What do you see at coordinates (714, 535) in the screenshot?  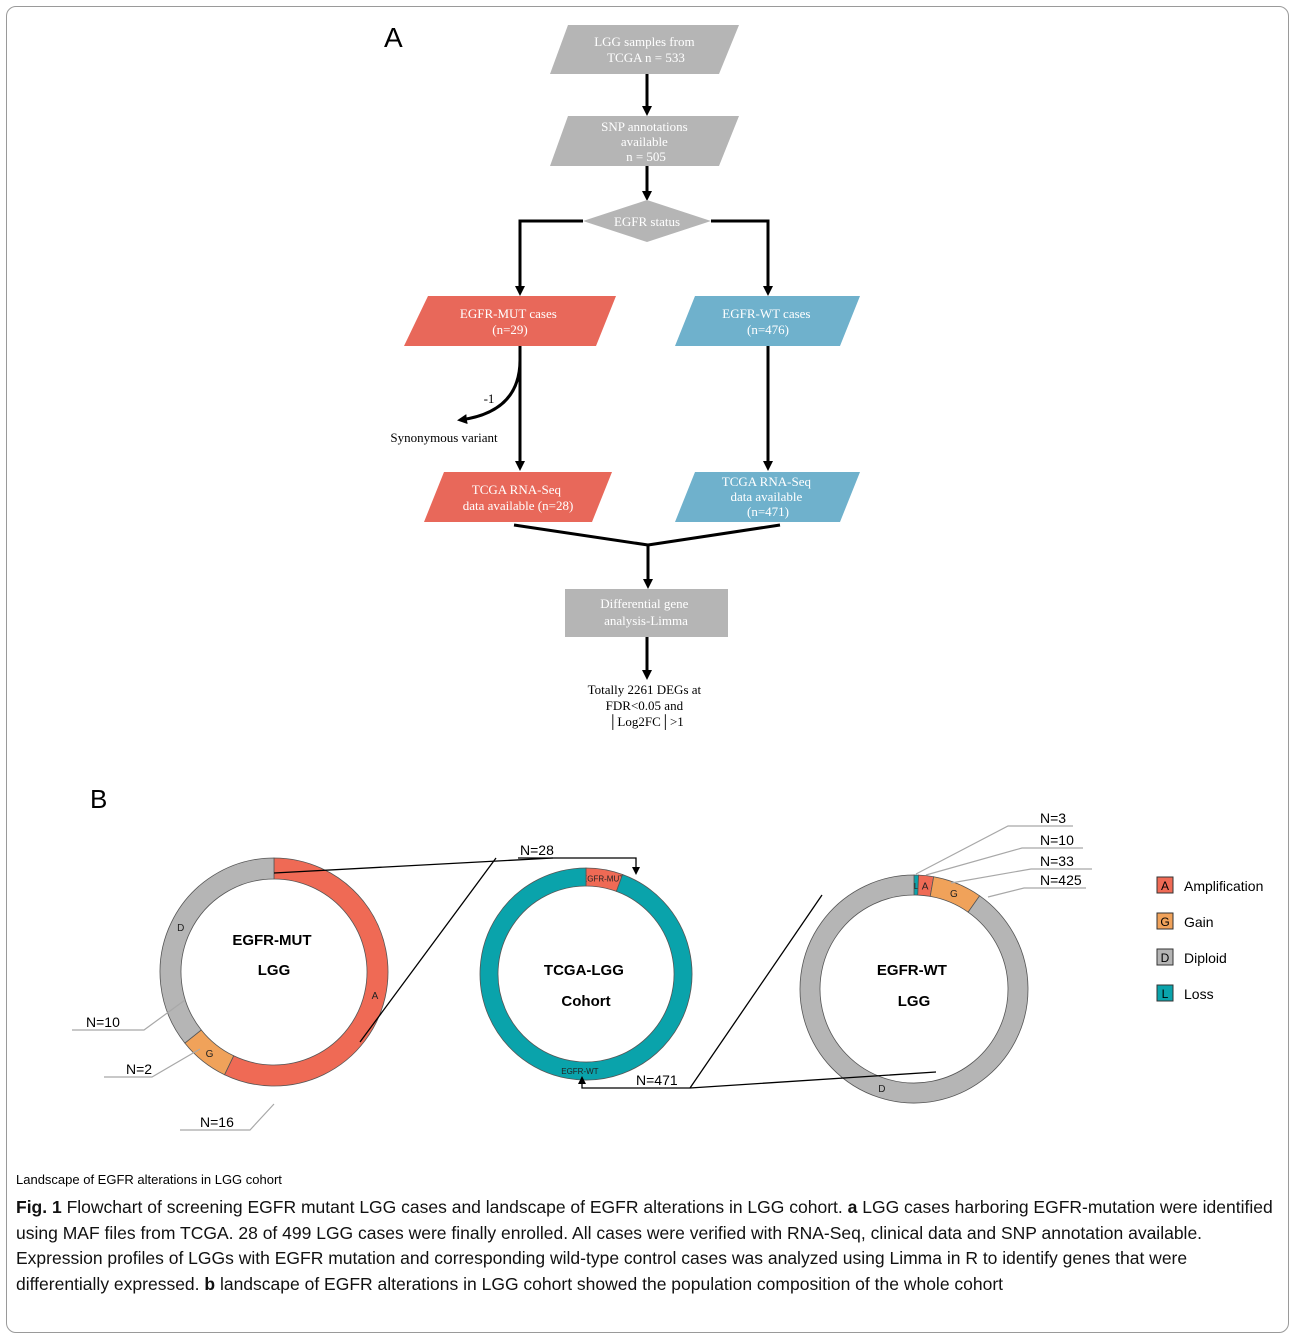 I see `merge-right` at bounding box center [714, 535].